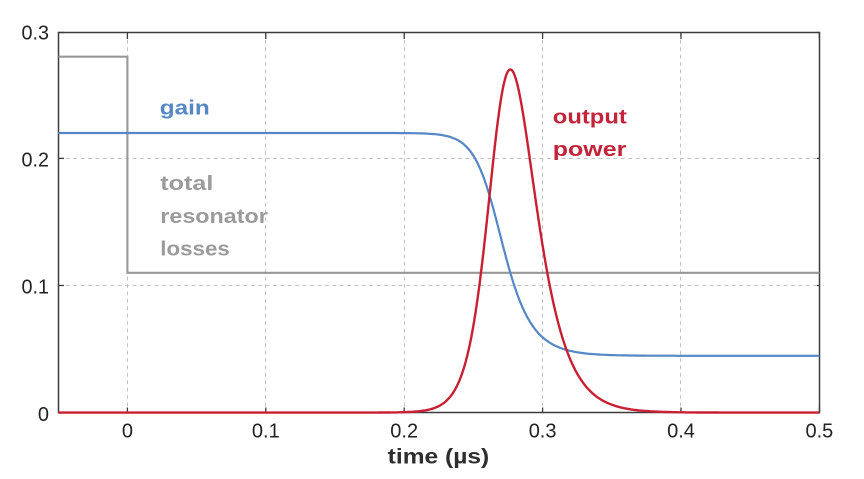 The image size is (864, 479). I want to click on svg-text: output, so click(590, 118).